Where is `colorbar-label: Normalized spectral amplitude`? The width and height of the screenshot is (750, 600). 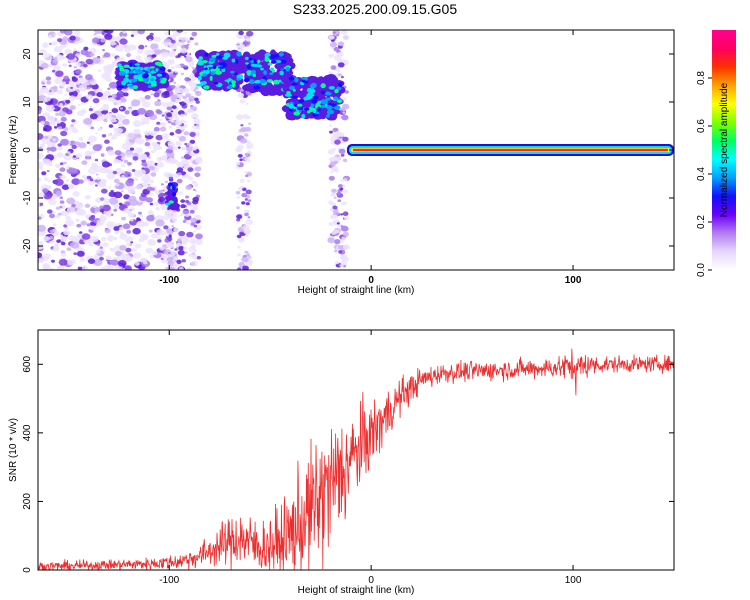
colorbar-label: Normalized spectral amplitude is located at coordinates (724, 149).